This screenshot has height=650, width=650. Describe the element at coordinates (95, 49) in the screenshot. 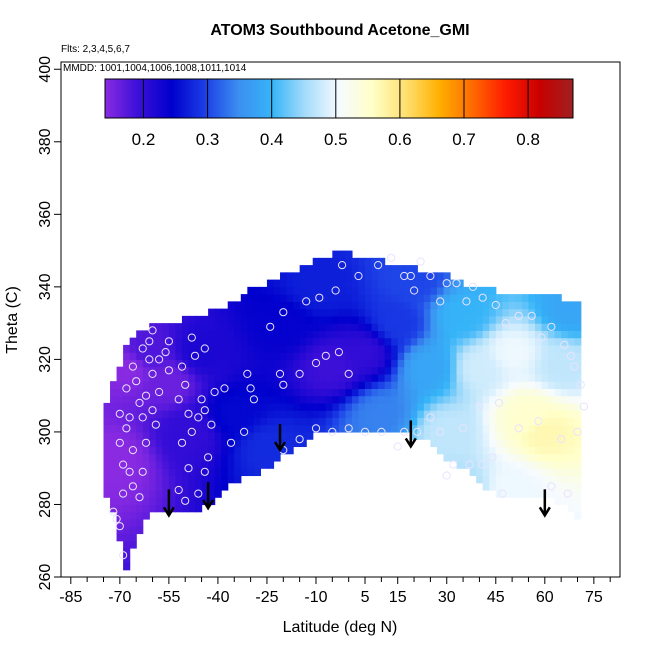

I see `flights-note: Flts: 2,3,4,5,6,7` at that location.